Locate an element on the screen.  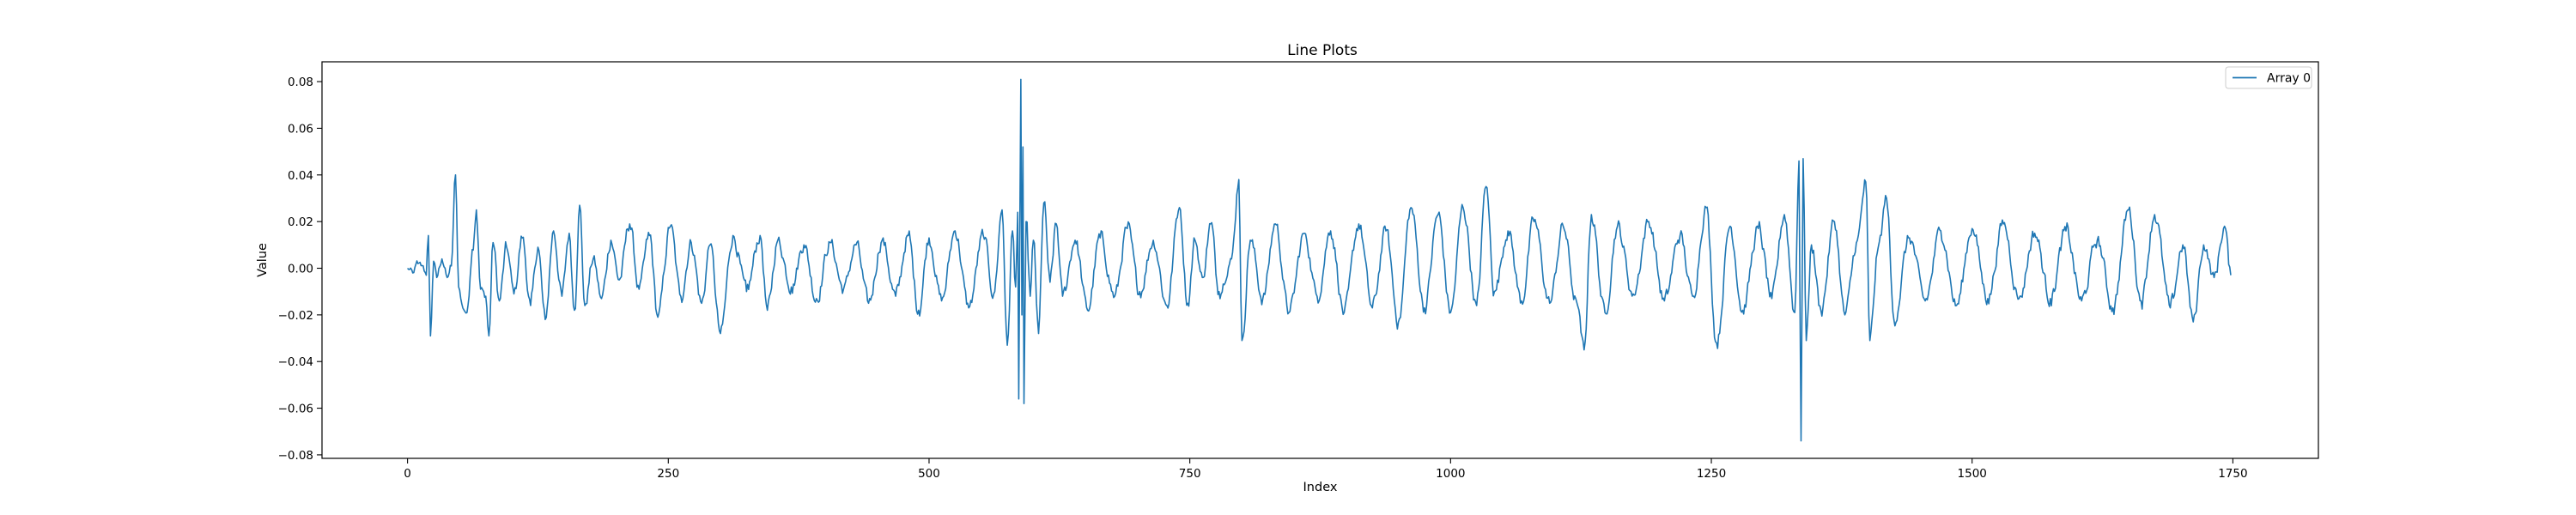
y-tick-label: 0.02 is located at coordinates (301, 222).